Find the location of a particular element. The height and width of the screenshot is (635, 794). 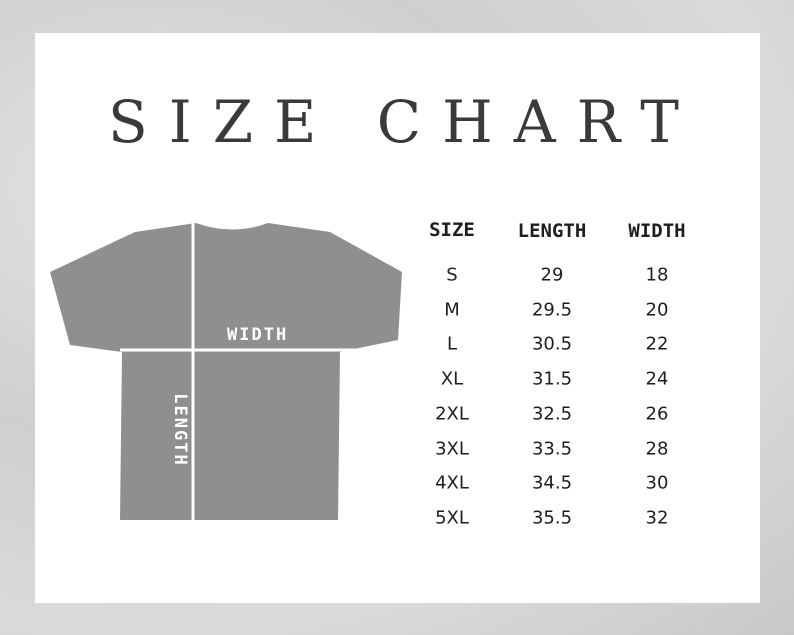

cell-length: 30.5 is located at coordinates (552, 344).